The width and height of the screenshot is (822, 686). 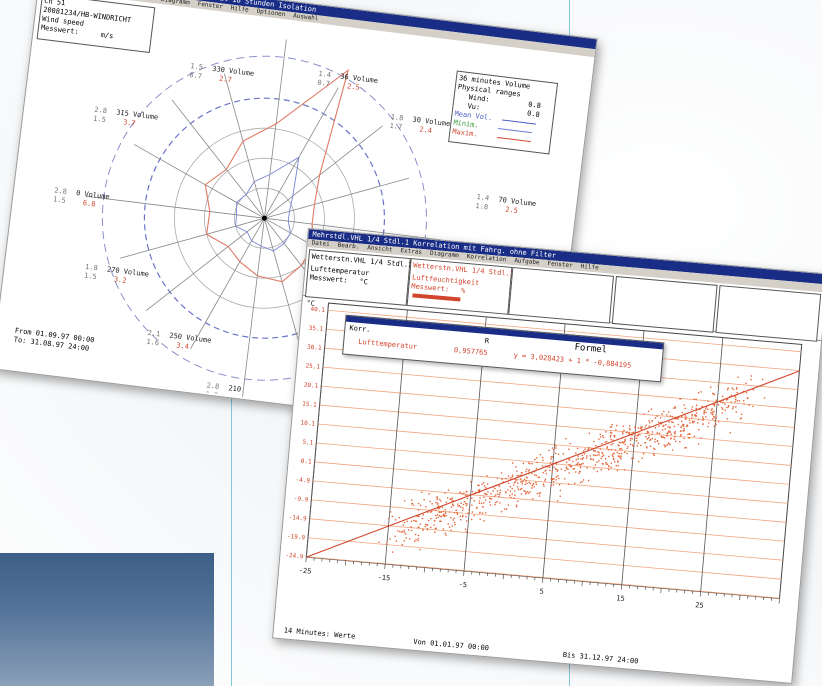 I want to click on scatter-points, so click(x=572, y=464).